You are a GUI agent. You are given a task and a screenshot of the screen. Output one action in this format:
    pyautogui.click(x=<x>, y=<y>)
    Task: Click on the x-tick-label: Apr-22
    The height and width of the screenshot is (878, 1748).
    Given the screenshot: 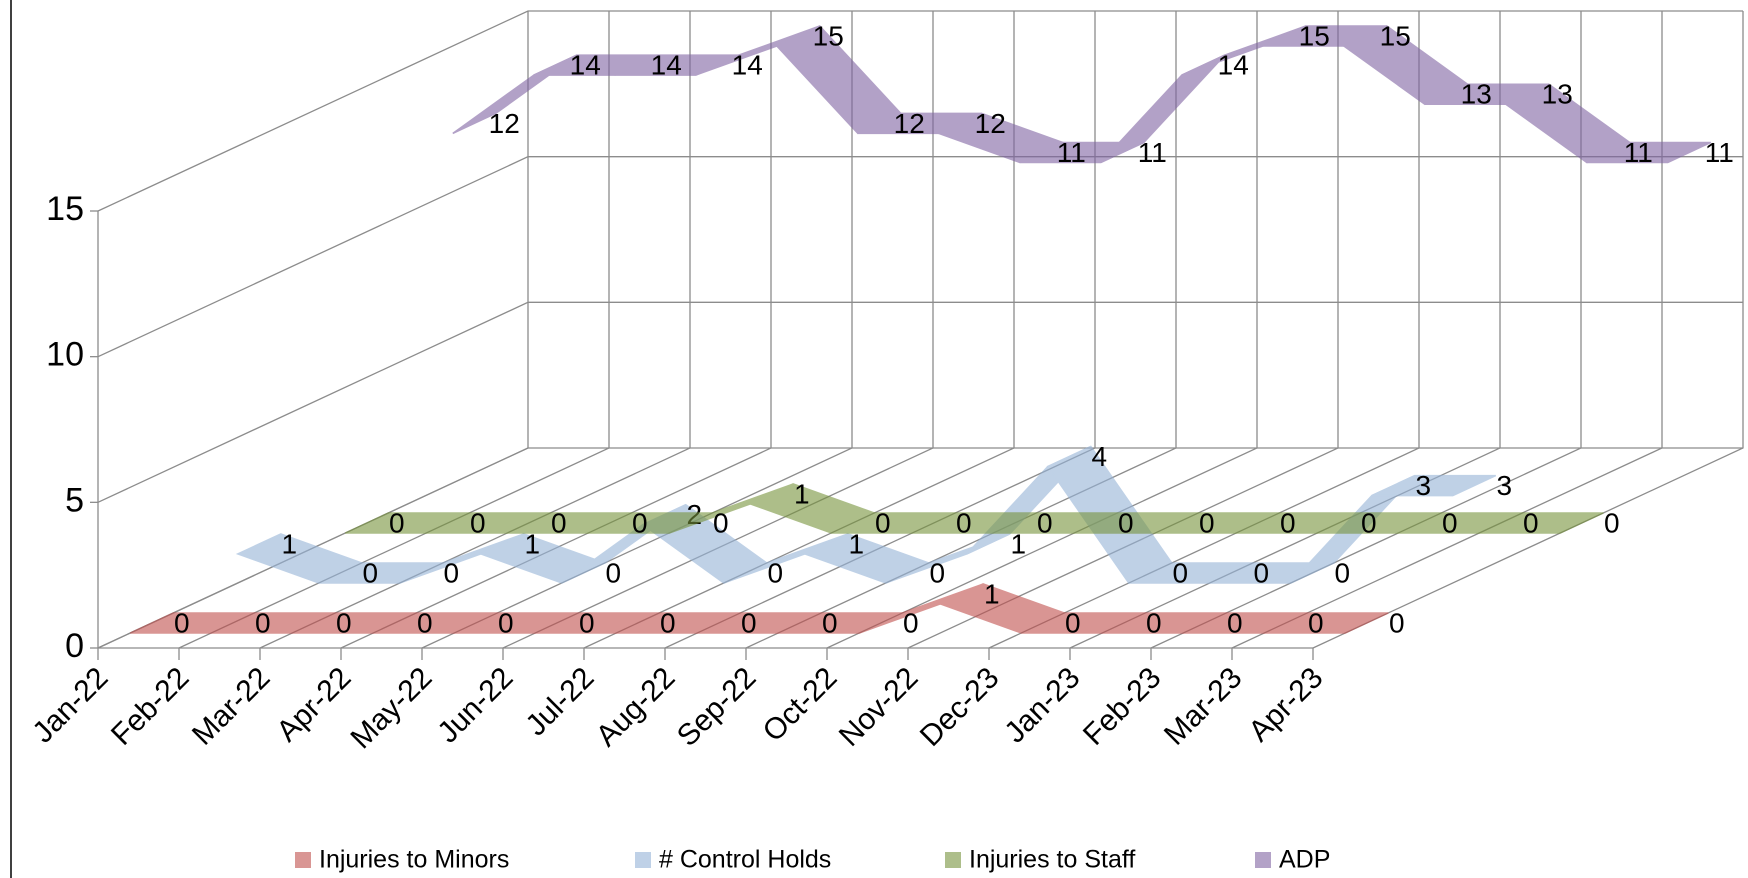 What is the action you would take?
    pyautogui.click(x=314, y=704)
    